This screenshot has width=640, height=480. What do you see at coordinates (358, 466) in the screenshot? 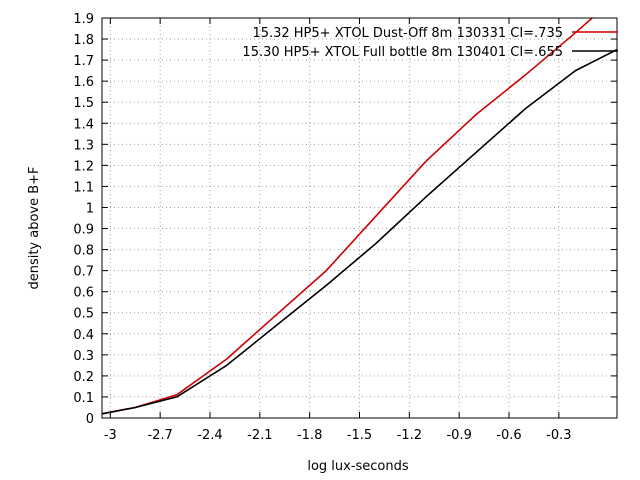
I see `x-axis-label: log lux-seconds` at bounding box center [358, 466].